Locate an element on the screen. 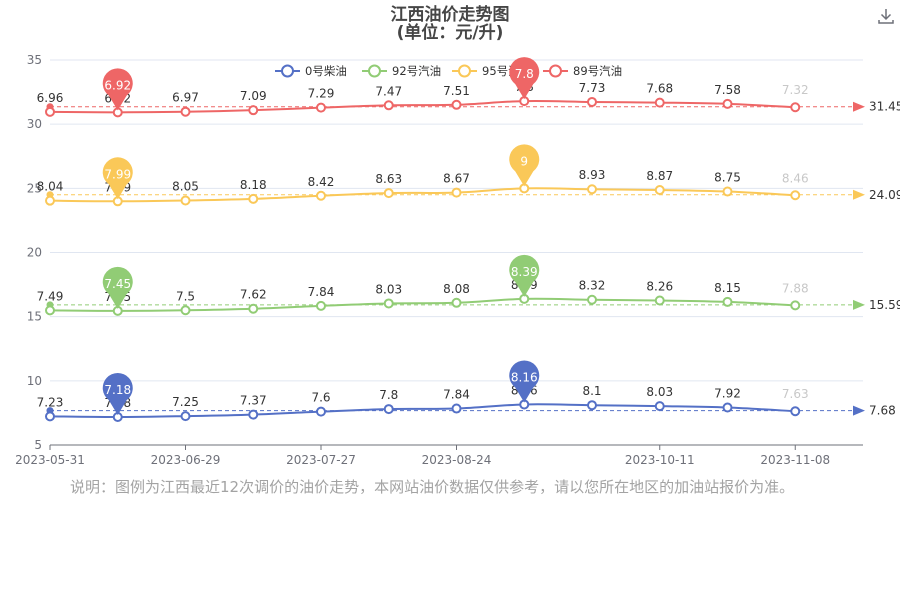 Image resolution: width=900 pixels, height=600 pixels. min-pin-label: 6.92 is located at coordinates (117, 85).